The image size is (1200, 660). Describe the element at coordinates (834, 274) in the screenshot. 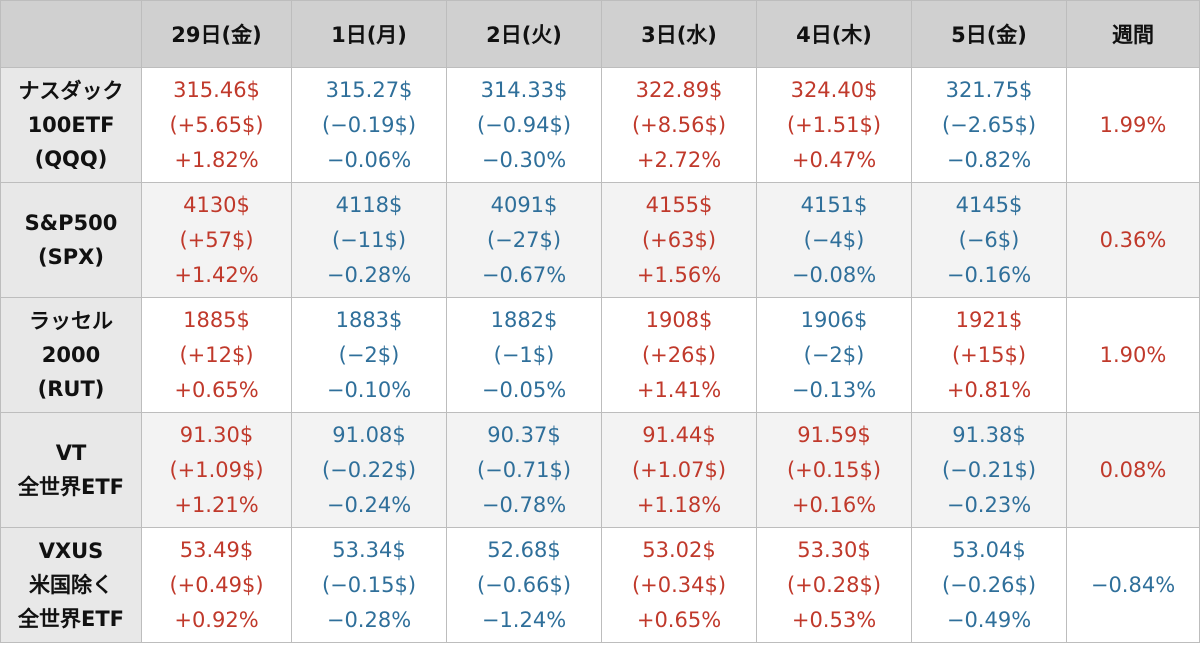

I see `percent-change: −0.08%` at that location.